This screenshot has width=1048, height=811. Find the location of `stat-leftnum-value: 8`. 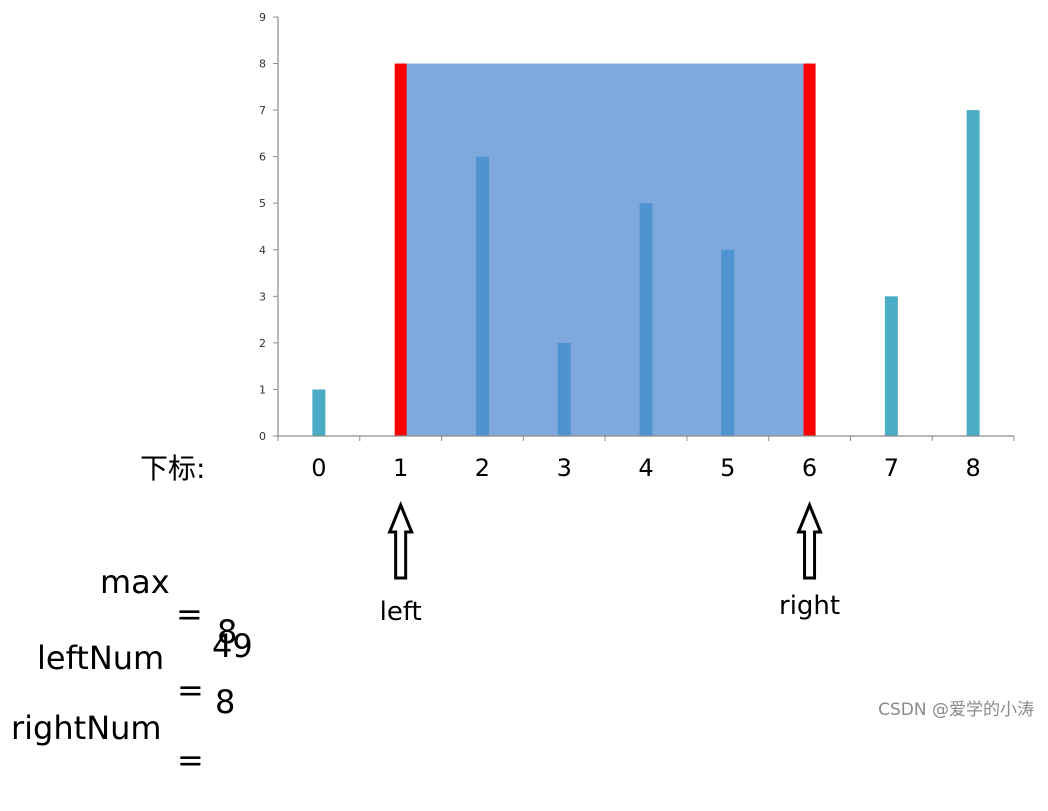

stat-leftnum-value: 8 is located at coordinates (227, 632).